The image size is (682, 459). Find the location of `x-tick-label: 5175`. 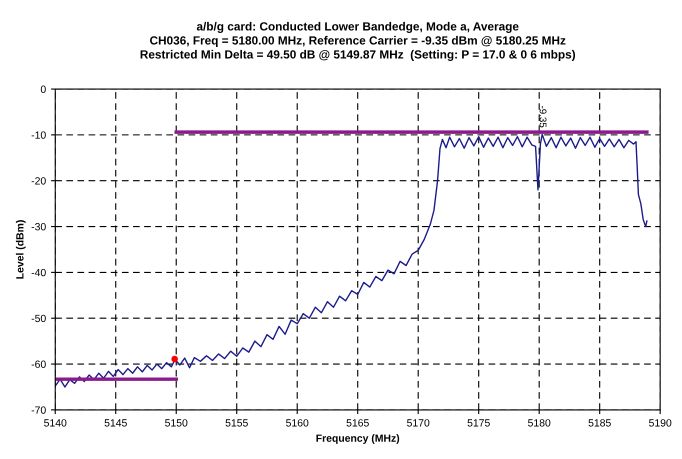

x-tick-label: 5175 is located at coordinates (479, 423).